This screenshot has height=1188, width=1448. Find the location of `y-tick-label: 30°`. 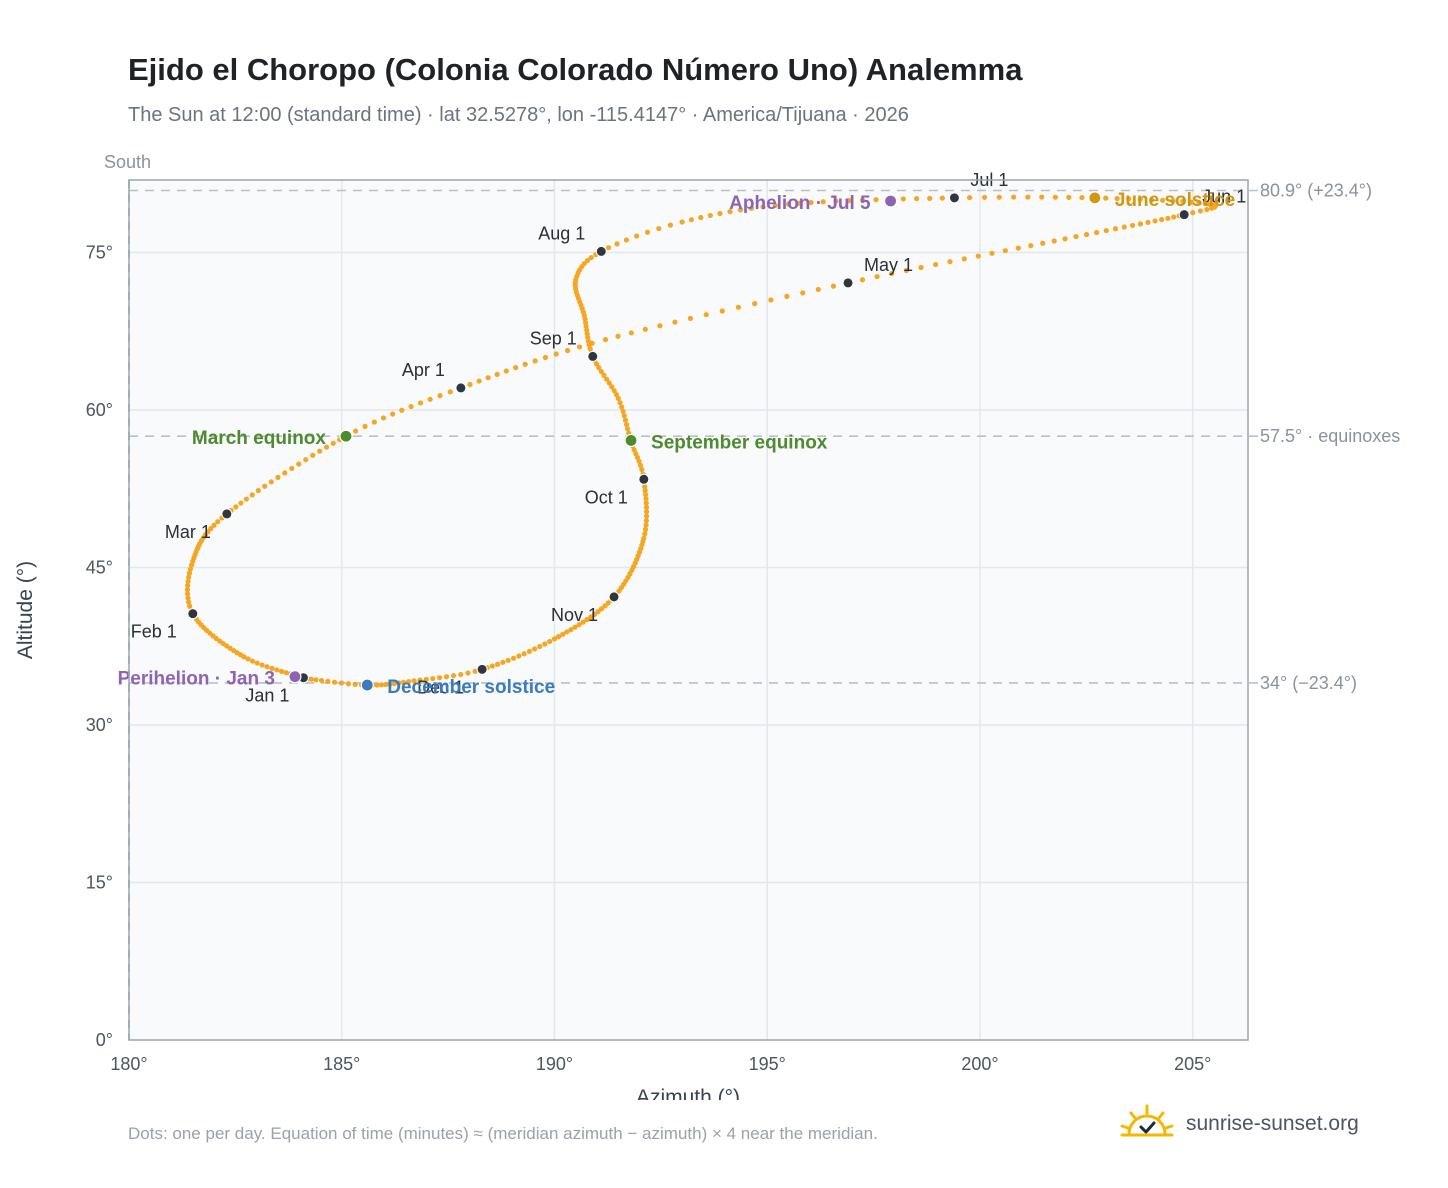

y-tick-label: 30° is located at coordinates (99, 725).